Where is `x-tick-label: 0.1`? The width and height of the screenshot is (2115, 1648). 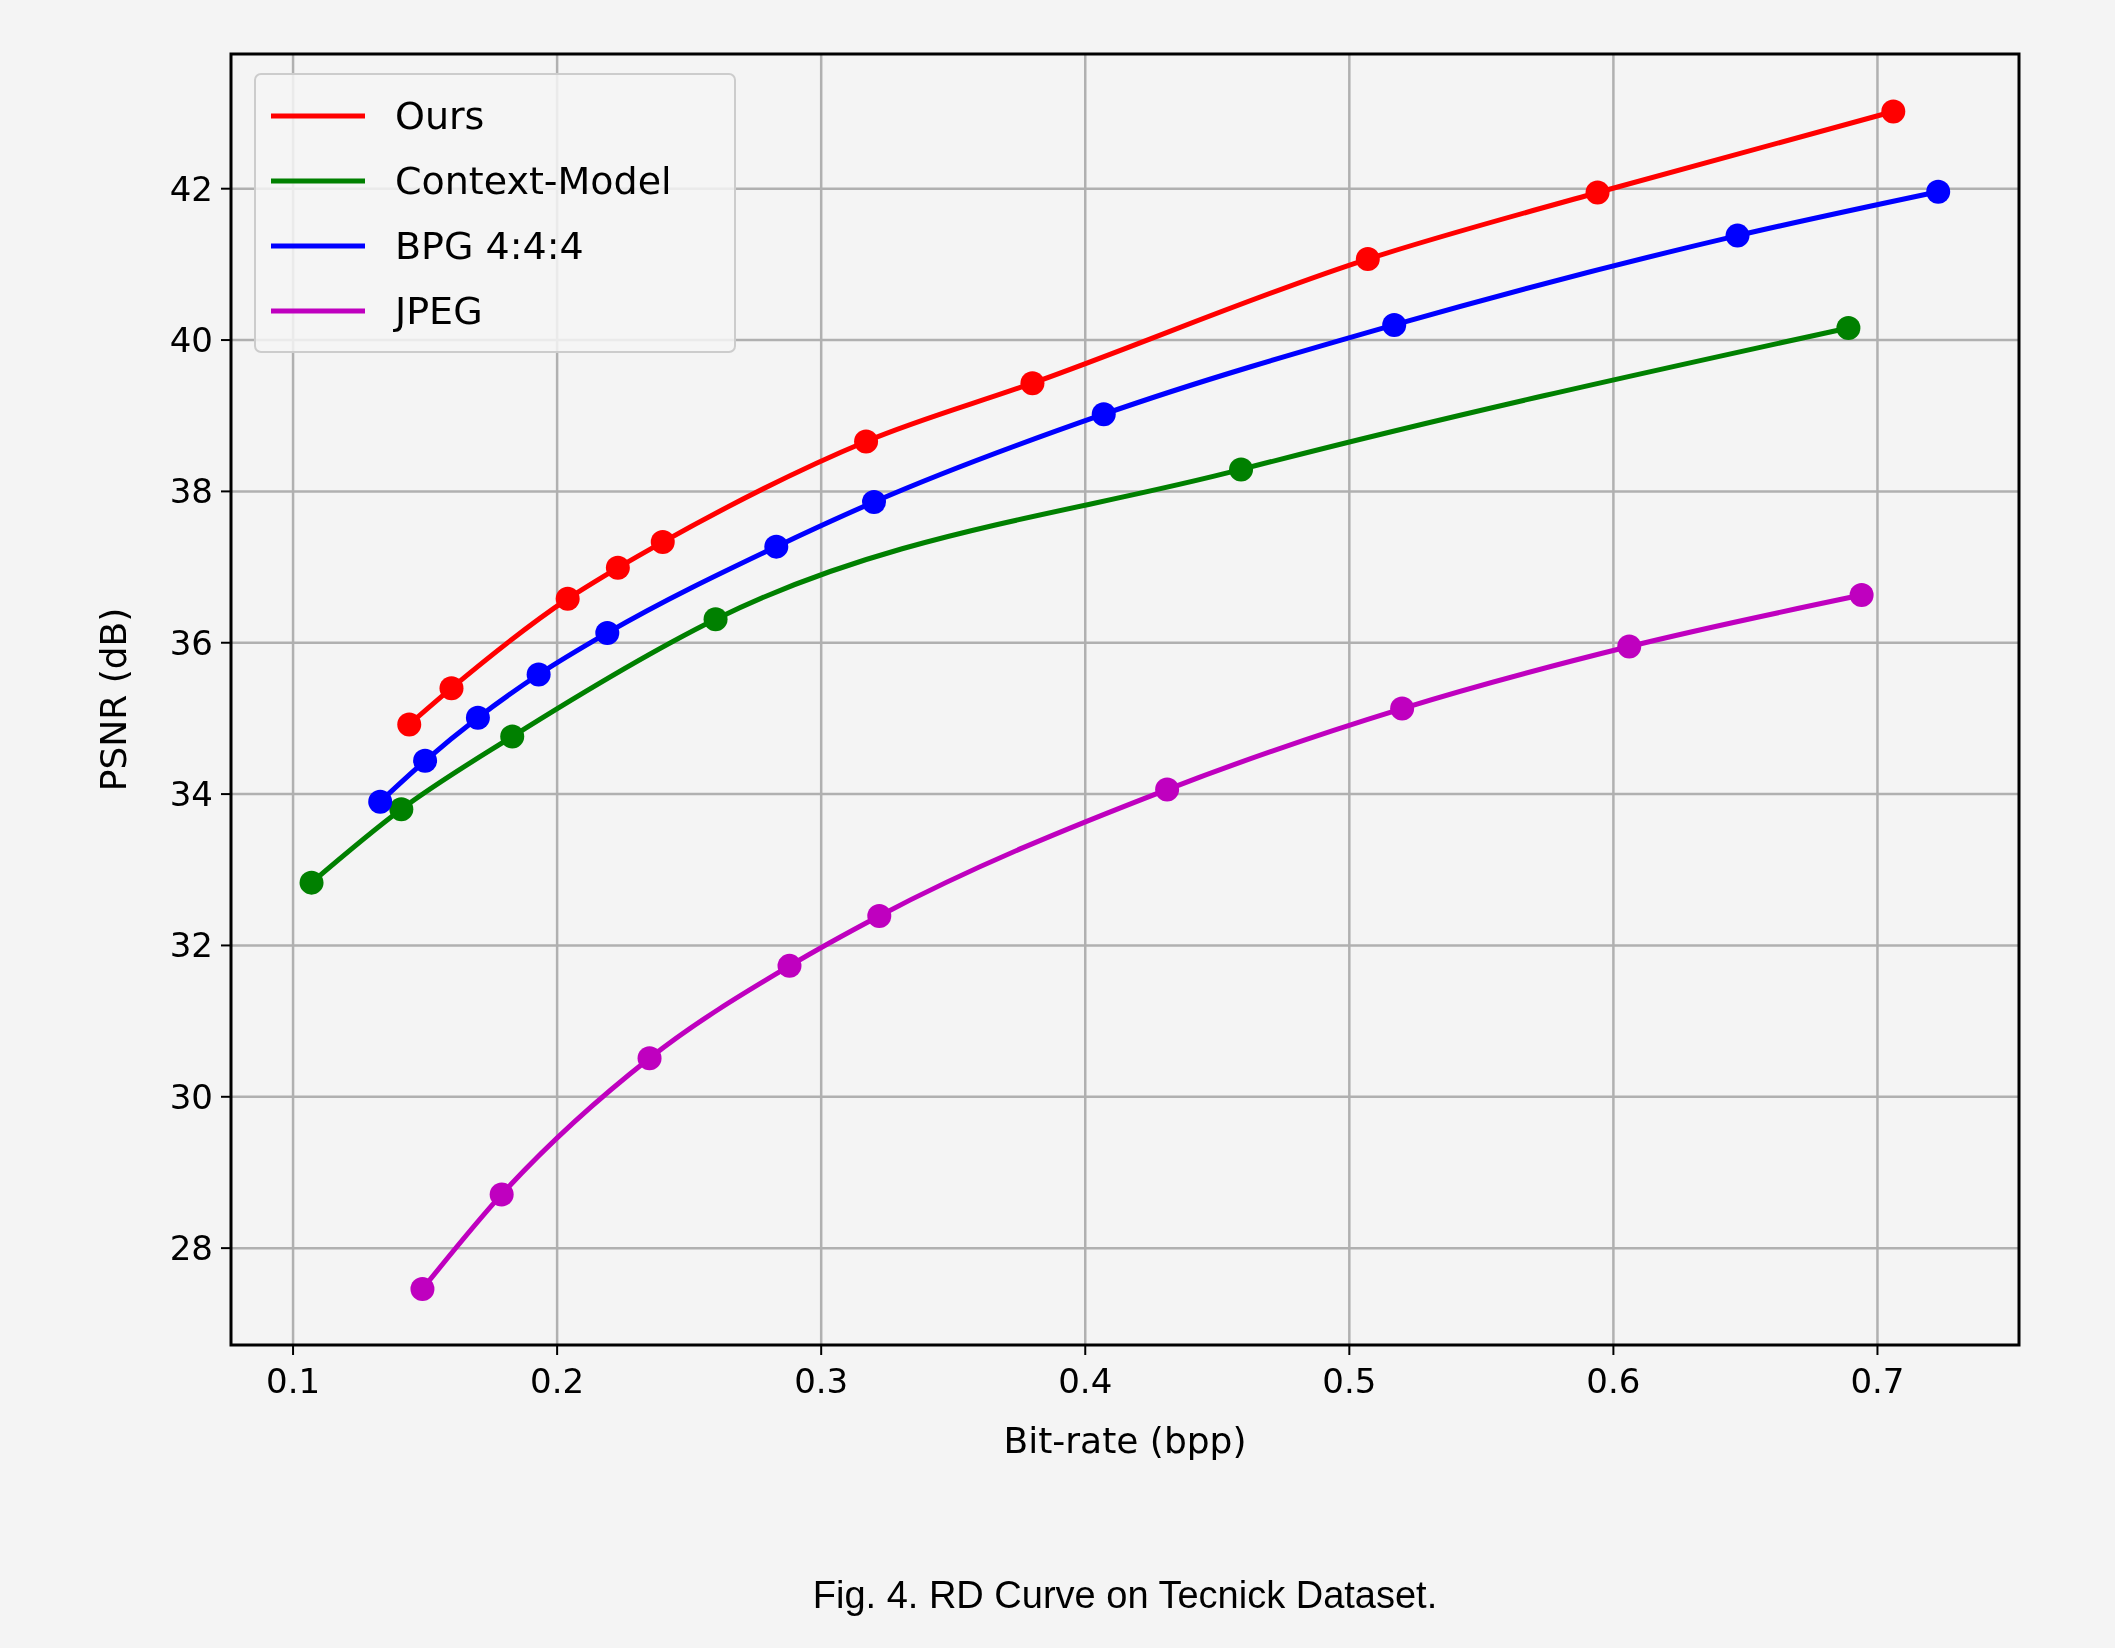
x-tick-label: 0.1 is located at coordinates (293, 1381).